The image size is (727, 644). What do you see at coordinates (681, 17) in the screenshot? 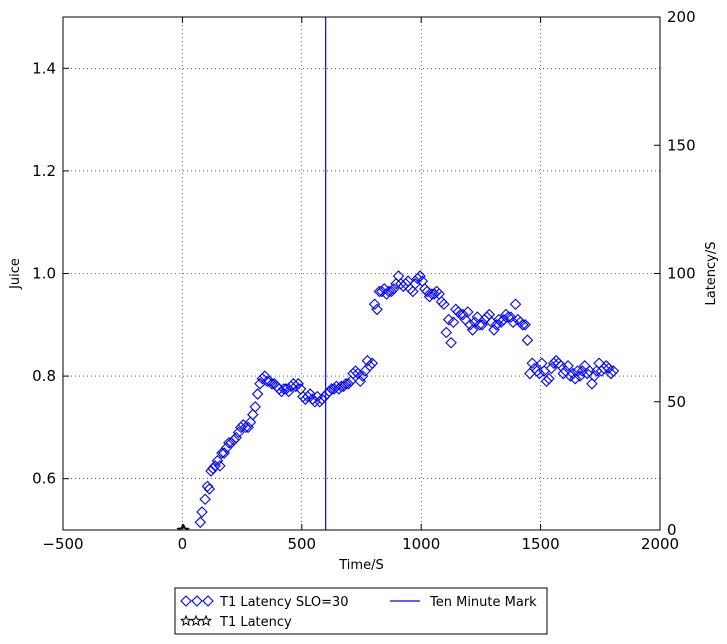
I see `y-right-tick-label: 200` at bounding box center [681, 17].